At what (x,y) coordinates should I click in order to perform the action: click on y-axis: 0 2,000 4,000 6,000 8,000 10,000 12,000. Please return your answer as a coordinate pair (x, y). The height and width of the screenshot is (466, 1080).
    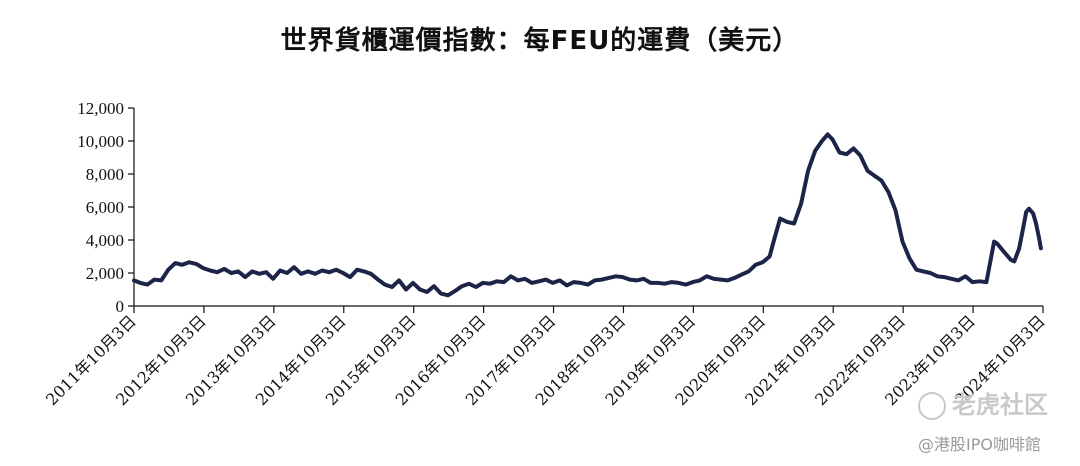
    Looking at the image, I should click on (106, 207).